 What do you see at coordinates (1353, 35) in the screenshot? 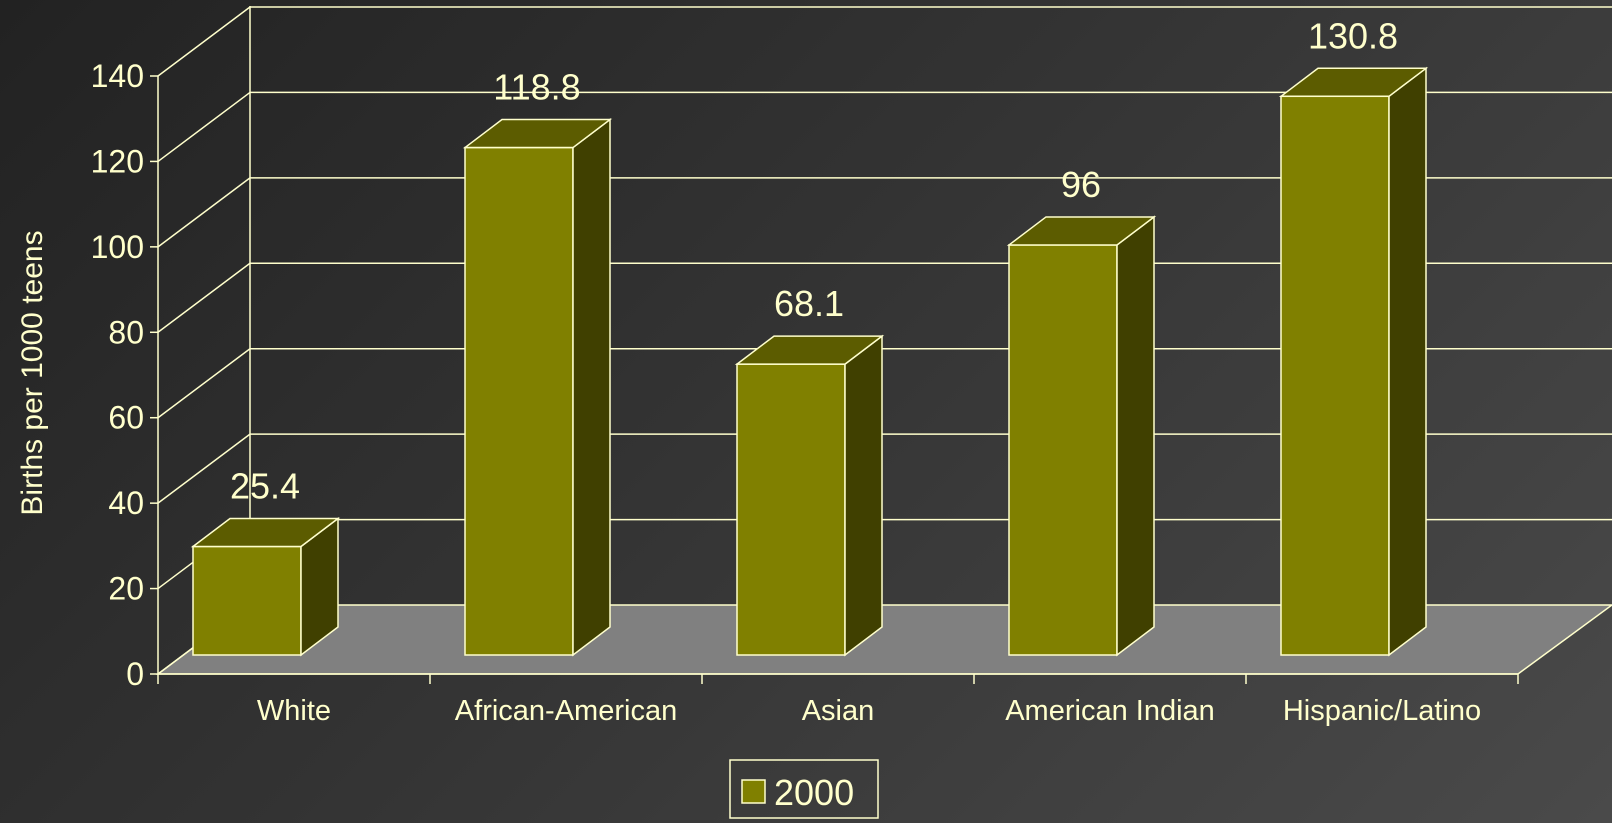
I see `bar-data-label: 130.8` at bounding box center [1353, 35].